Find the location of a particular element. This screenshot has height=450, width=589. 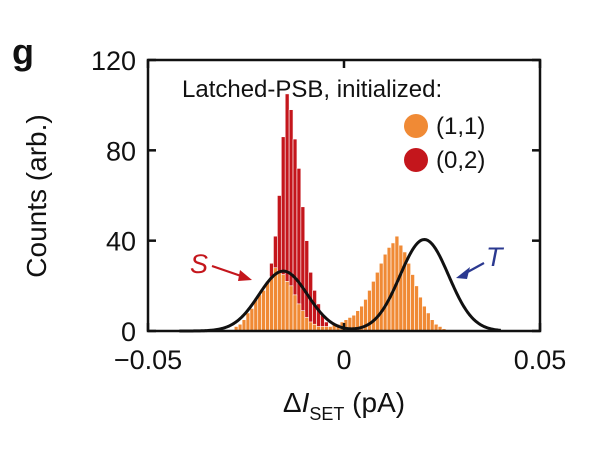

x-axis-label-prefix: Δ is located at coordinates (292, 402).